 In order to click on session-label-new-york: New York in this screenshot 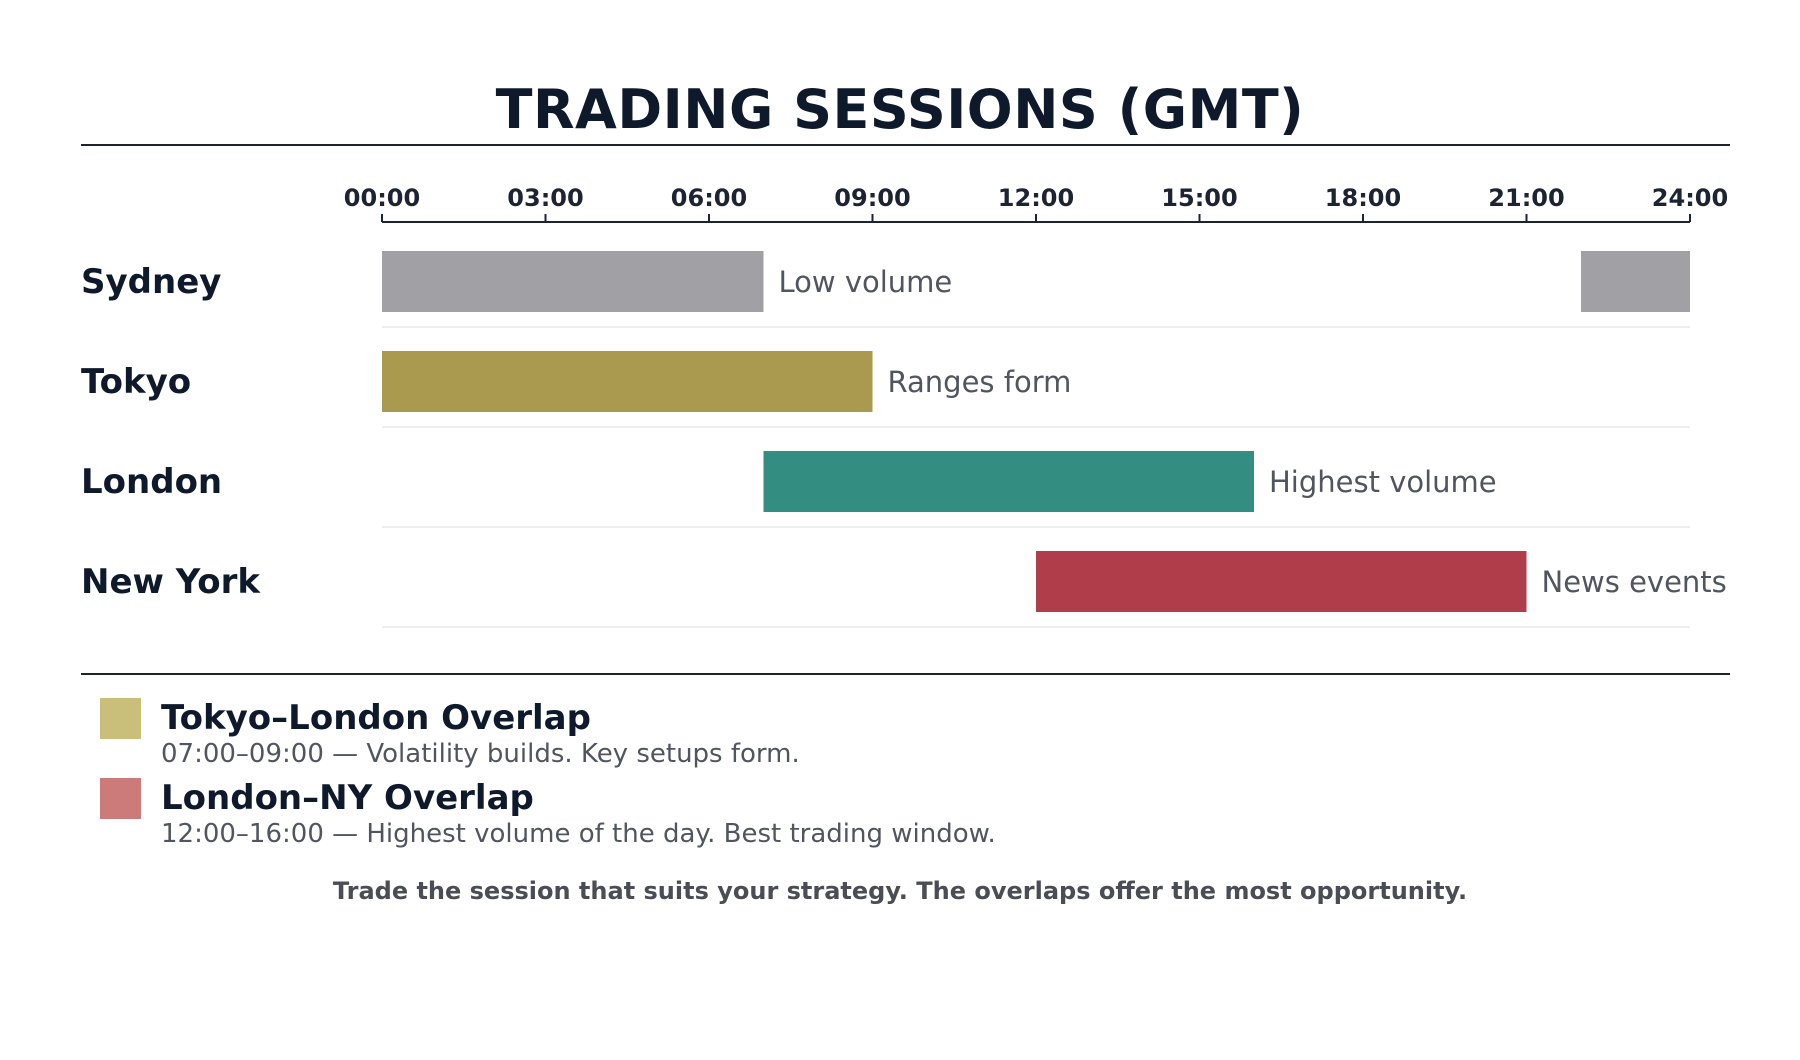, I will do `click(171, 582)`.